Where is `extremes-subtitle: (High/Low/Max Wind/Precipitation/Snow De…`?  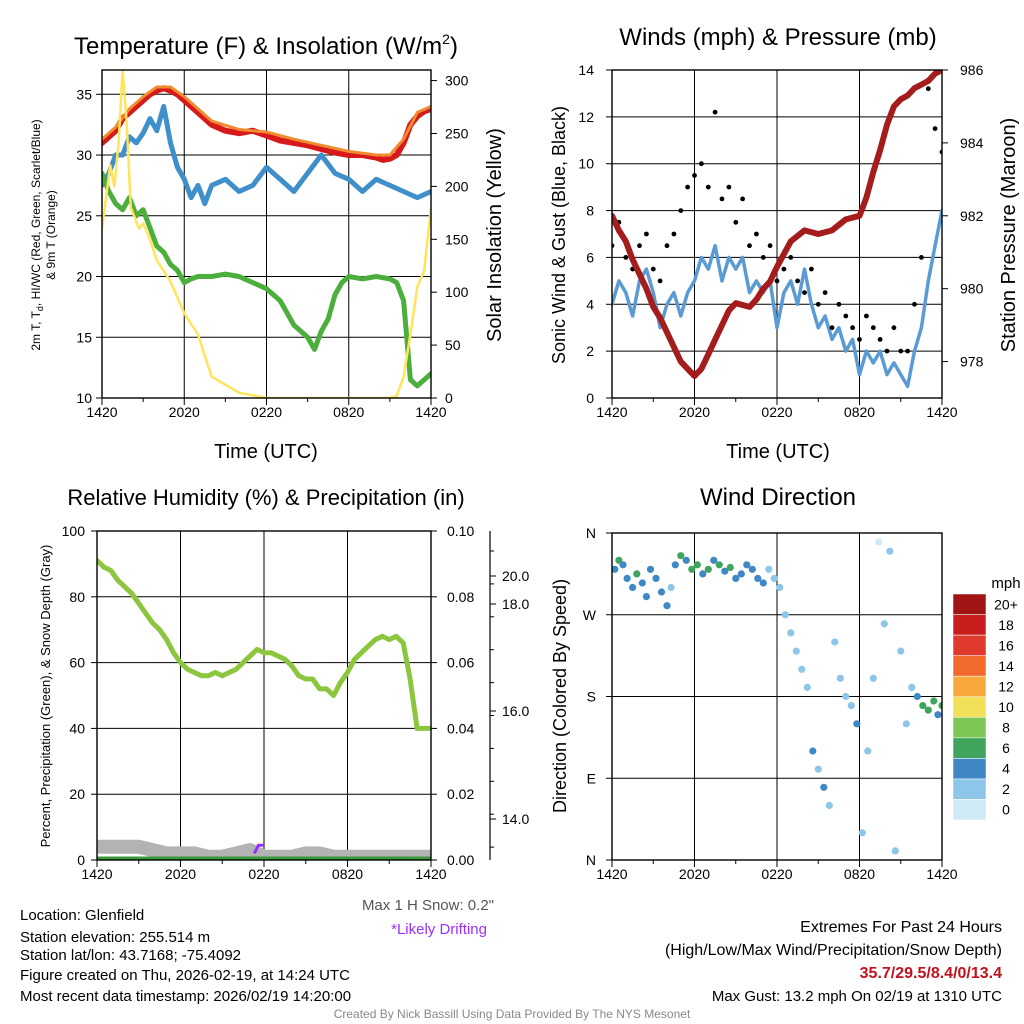 extremes-subtitle: (High/Low/Max Wind/Precipitation/Snow De… is located at coordinates (833, 950).